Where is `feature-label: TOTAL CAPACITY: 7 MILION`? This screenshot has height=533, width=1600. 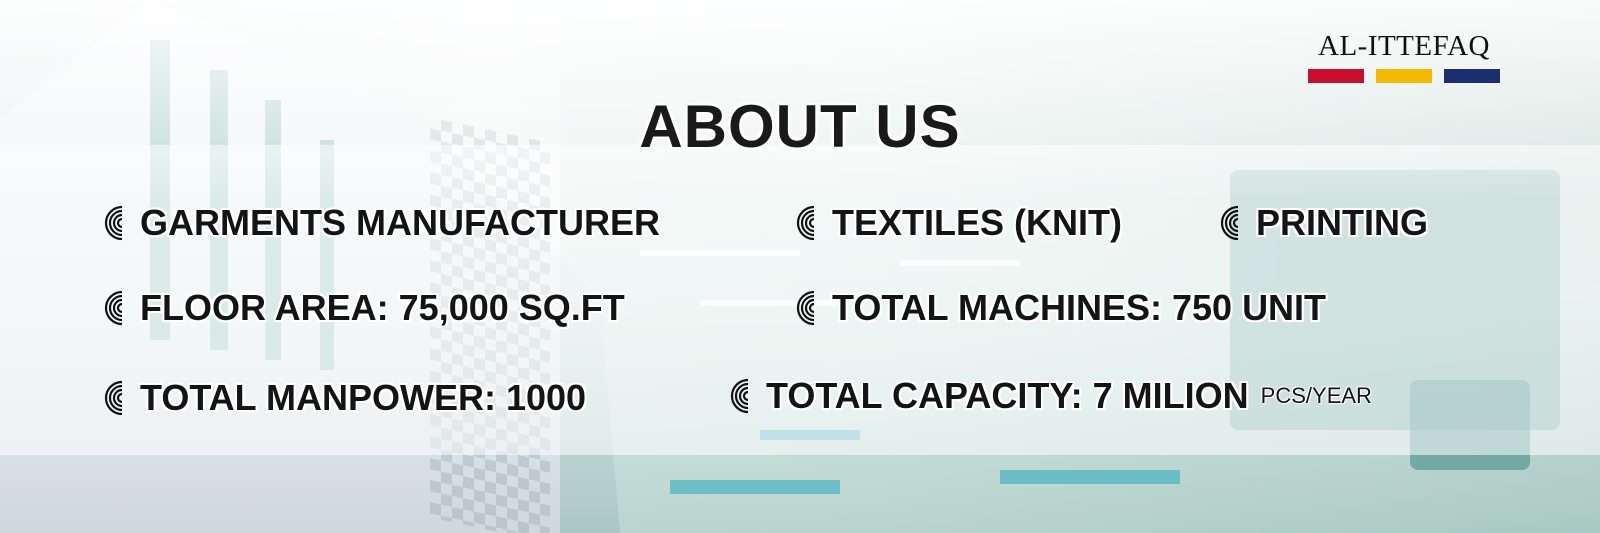 feature-label: TOTAL CAPACITY: 7 MILION is located at coordinates (1007, 395).